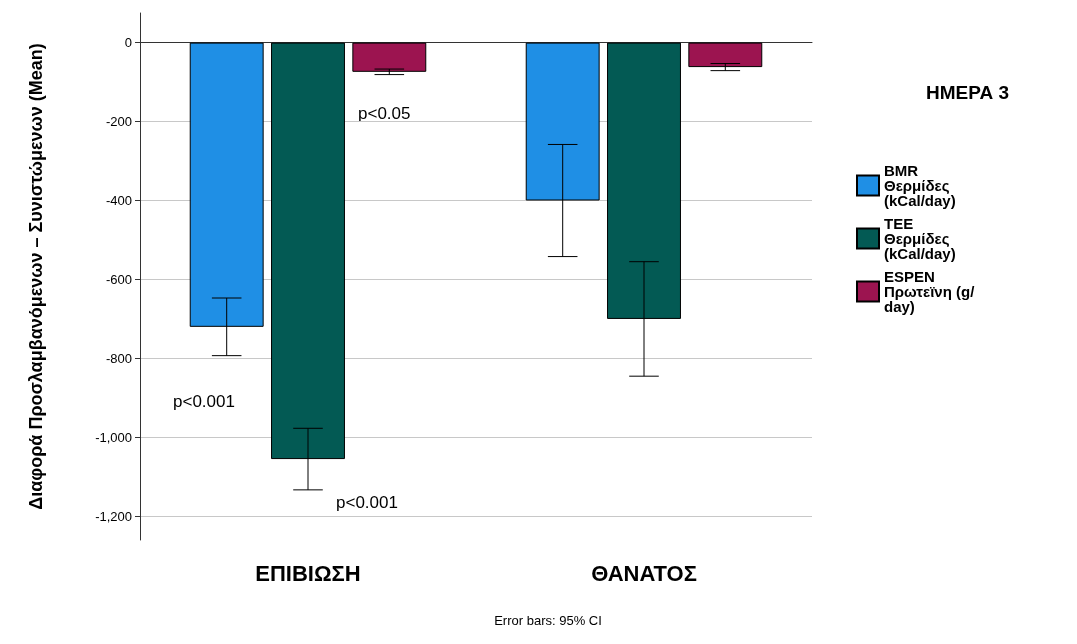 Image resolution: width=1077 pixels, height=644 pixels. Describe the element at coordinates (384, 113) in the screenshot. I see `annotation: p<0.05` at that location.